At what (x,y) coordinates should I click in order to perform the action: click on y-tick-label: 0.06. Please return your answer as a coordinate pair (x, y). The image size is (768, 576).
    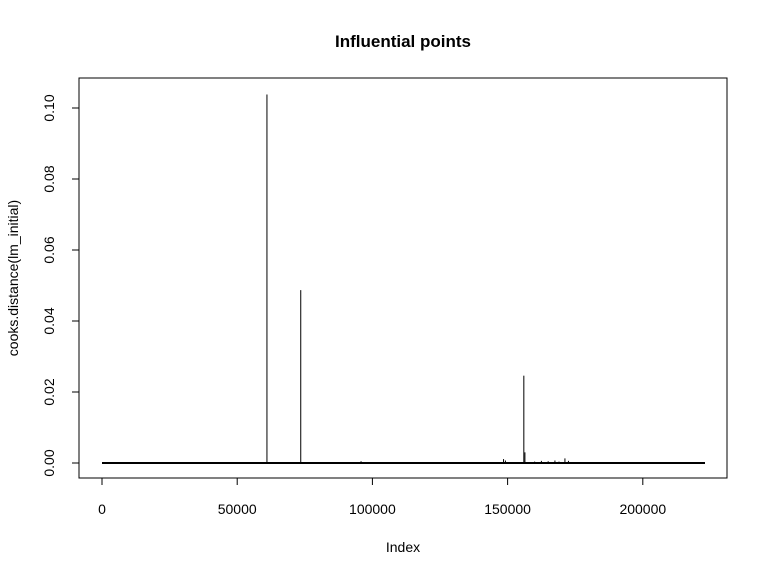
    Looking at the image, I should click on (49, 249).